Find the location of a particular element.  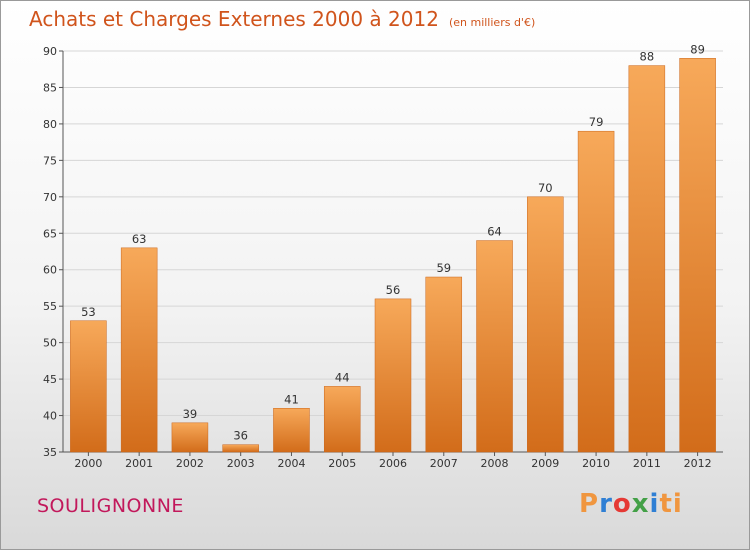

y-tick-label: 60 is located at coordinates (50, 270).